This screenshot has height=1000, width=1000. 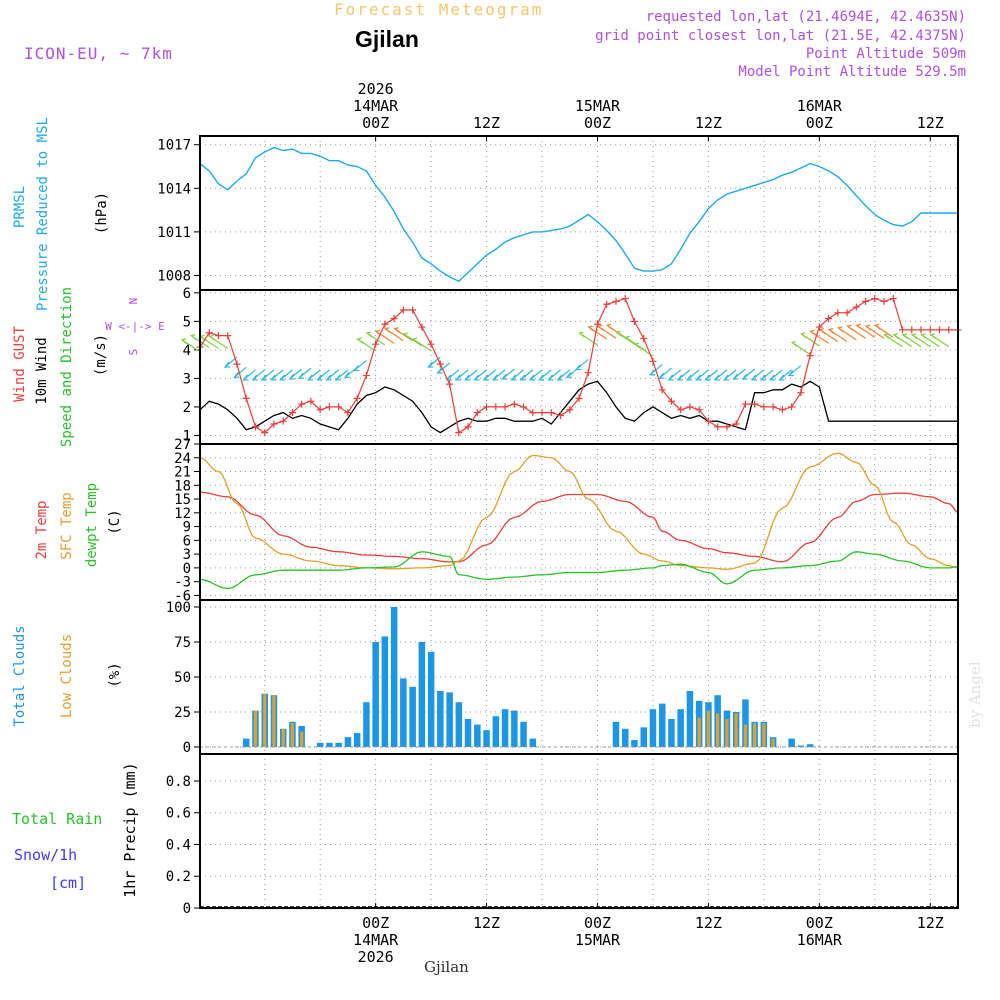 What do you see at coordinates (375, 123) in the screenshot?
I see `top-time-label: 00Z` at bounding box center [375, 123].